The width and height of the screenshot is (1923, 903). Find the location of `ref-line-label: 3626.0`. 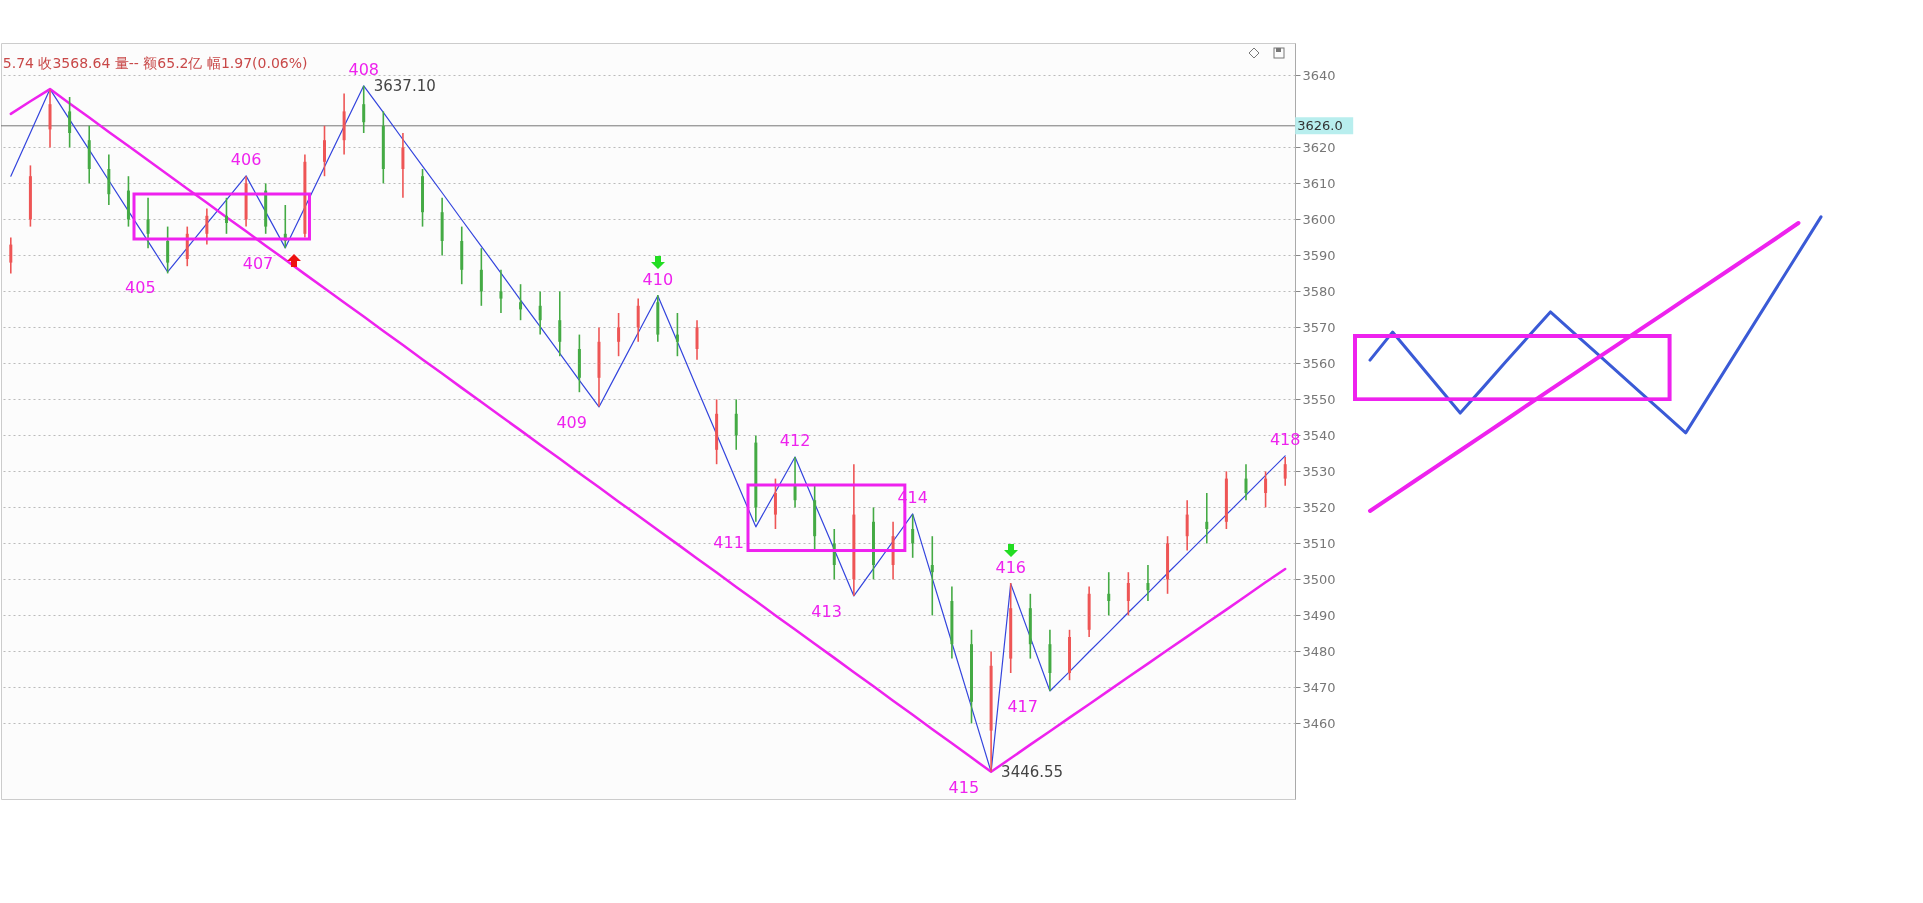

ref-line-label: 3626.0 is located at coordinates (1320, 125).